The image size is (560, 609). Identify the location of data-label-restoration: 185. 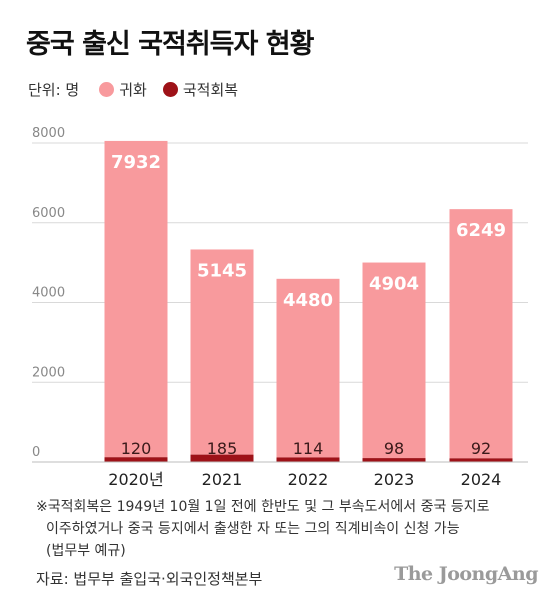
(222, 448).